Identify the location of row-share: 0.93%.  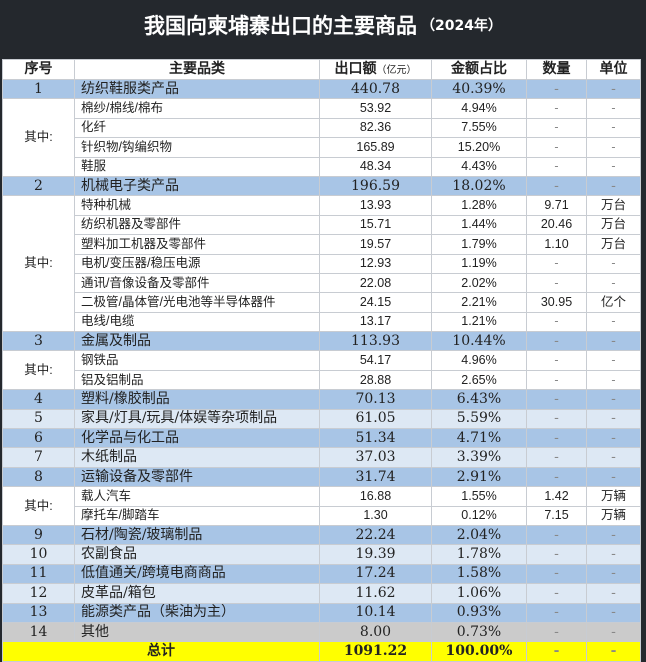
(479, 612).